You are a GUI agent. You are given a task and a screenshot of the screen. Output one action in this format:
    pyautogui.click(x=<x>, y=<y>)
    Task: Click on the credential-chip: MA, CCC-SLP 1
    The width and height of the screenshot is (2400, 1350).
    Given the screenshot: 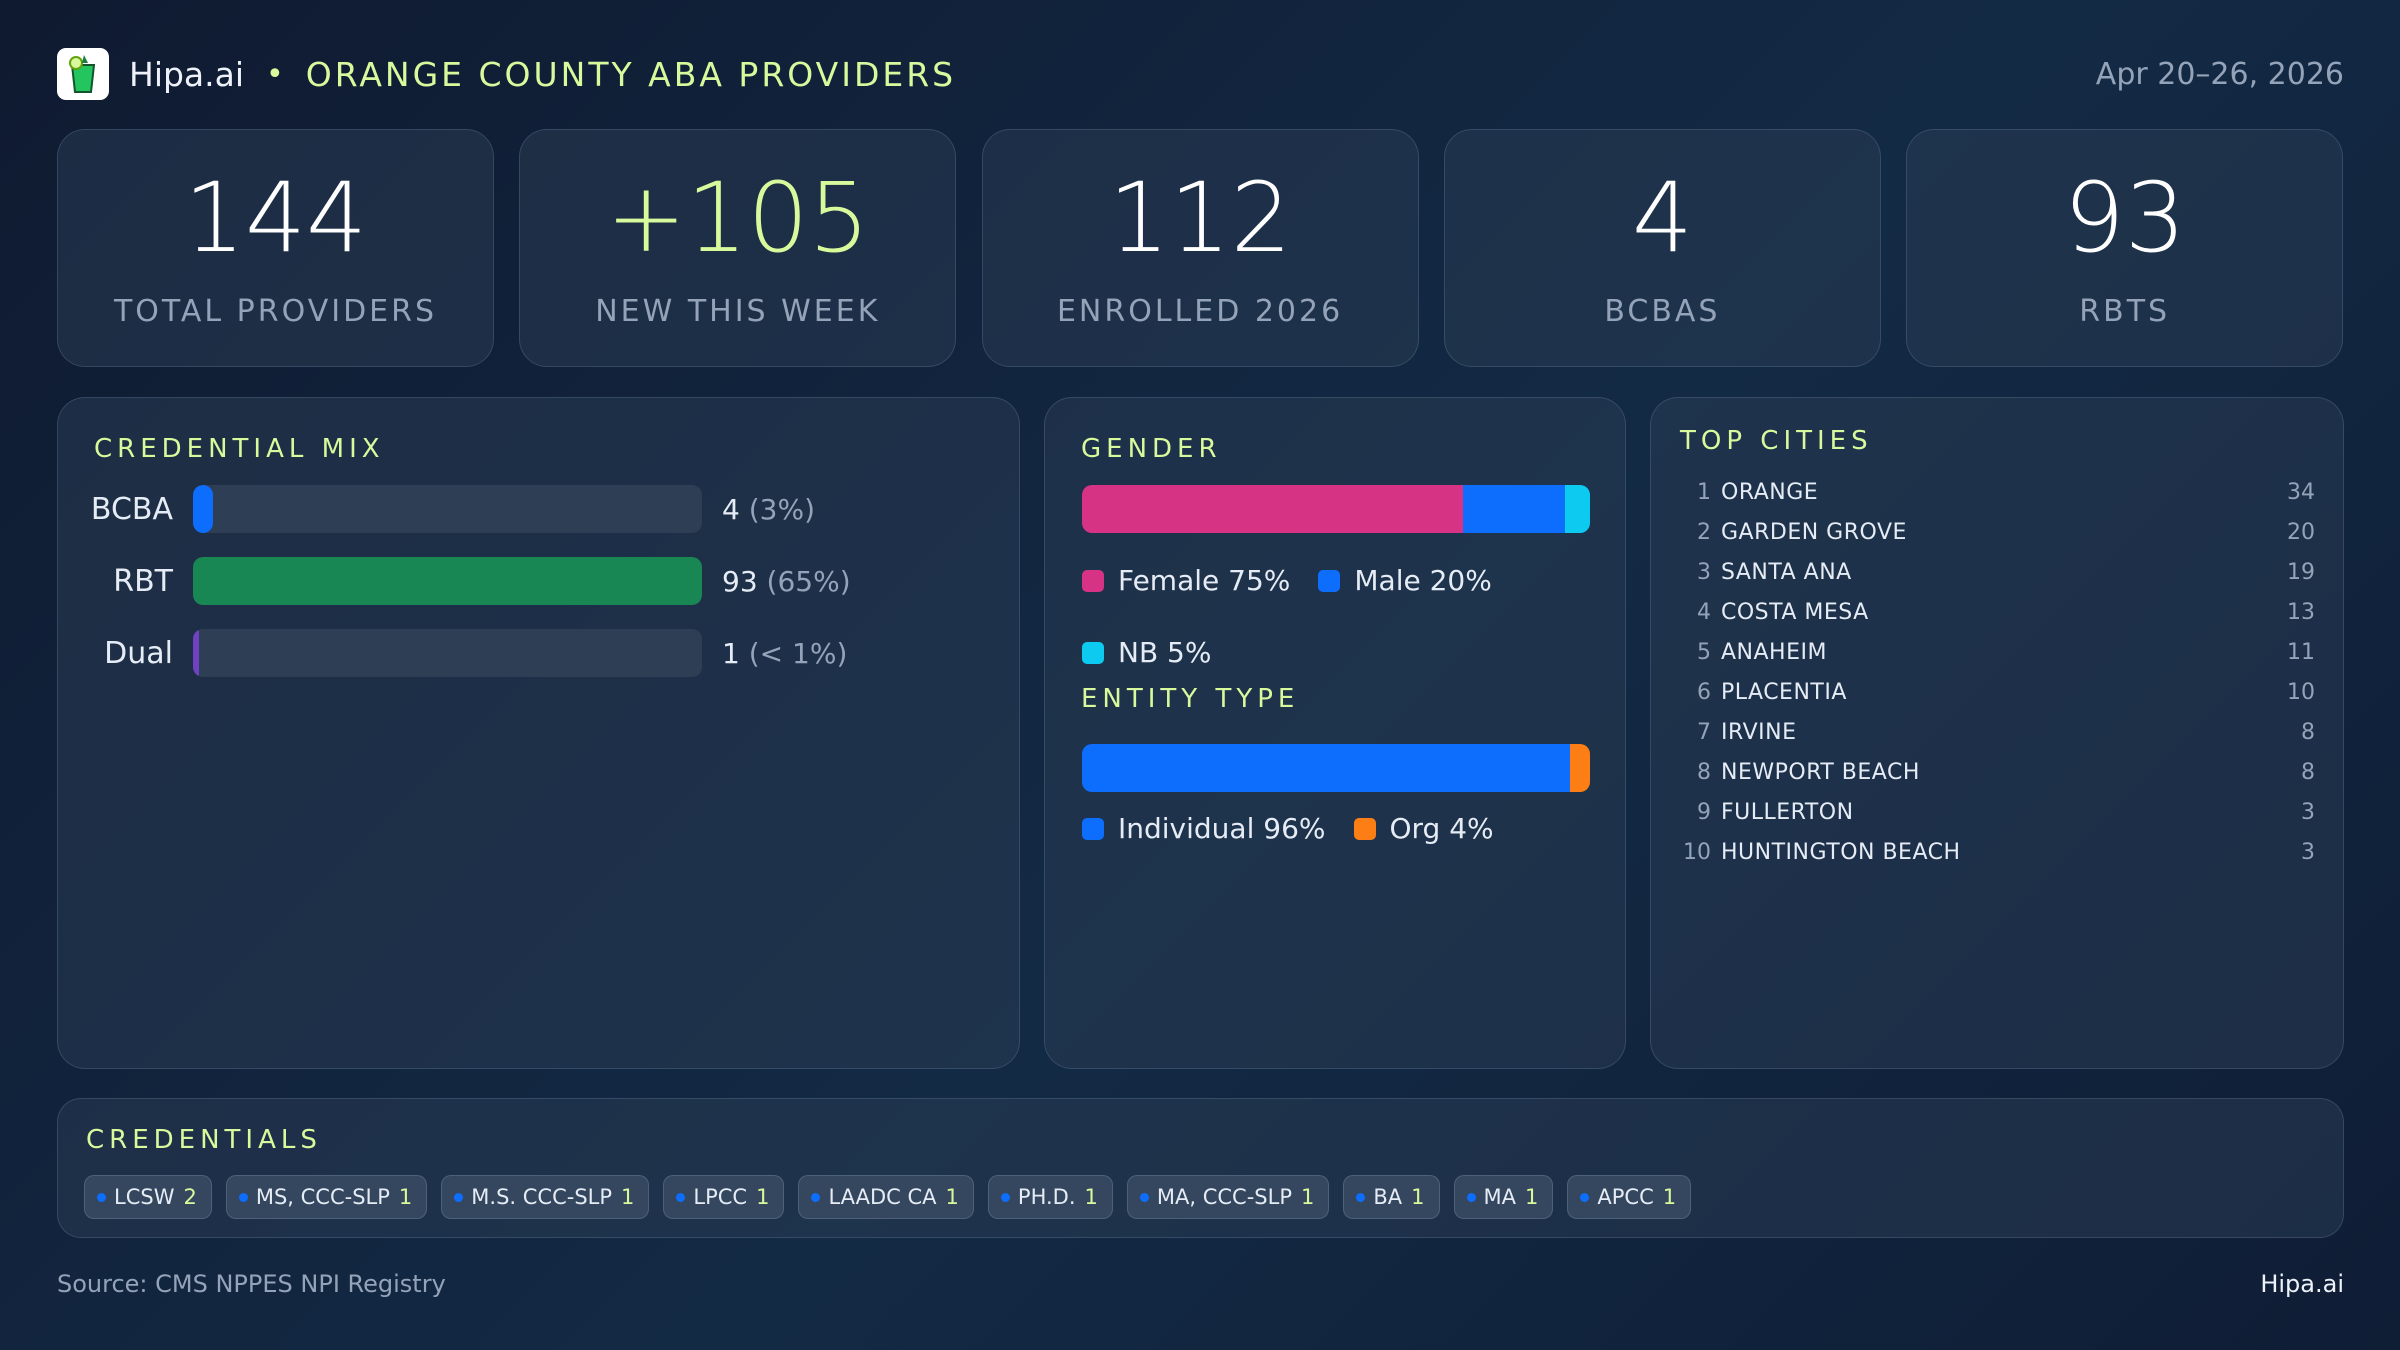 What is the action you would take?
    pyautogui.click(x=1228, y=1197)
    